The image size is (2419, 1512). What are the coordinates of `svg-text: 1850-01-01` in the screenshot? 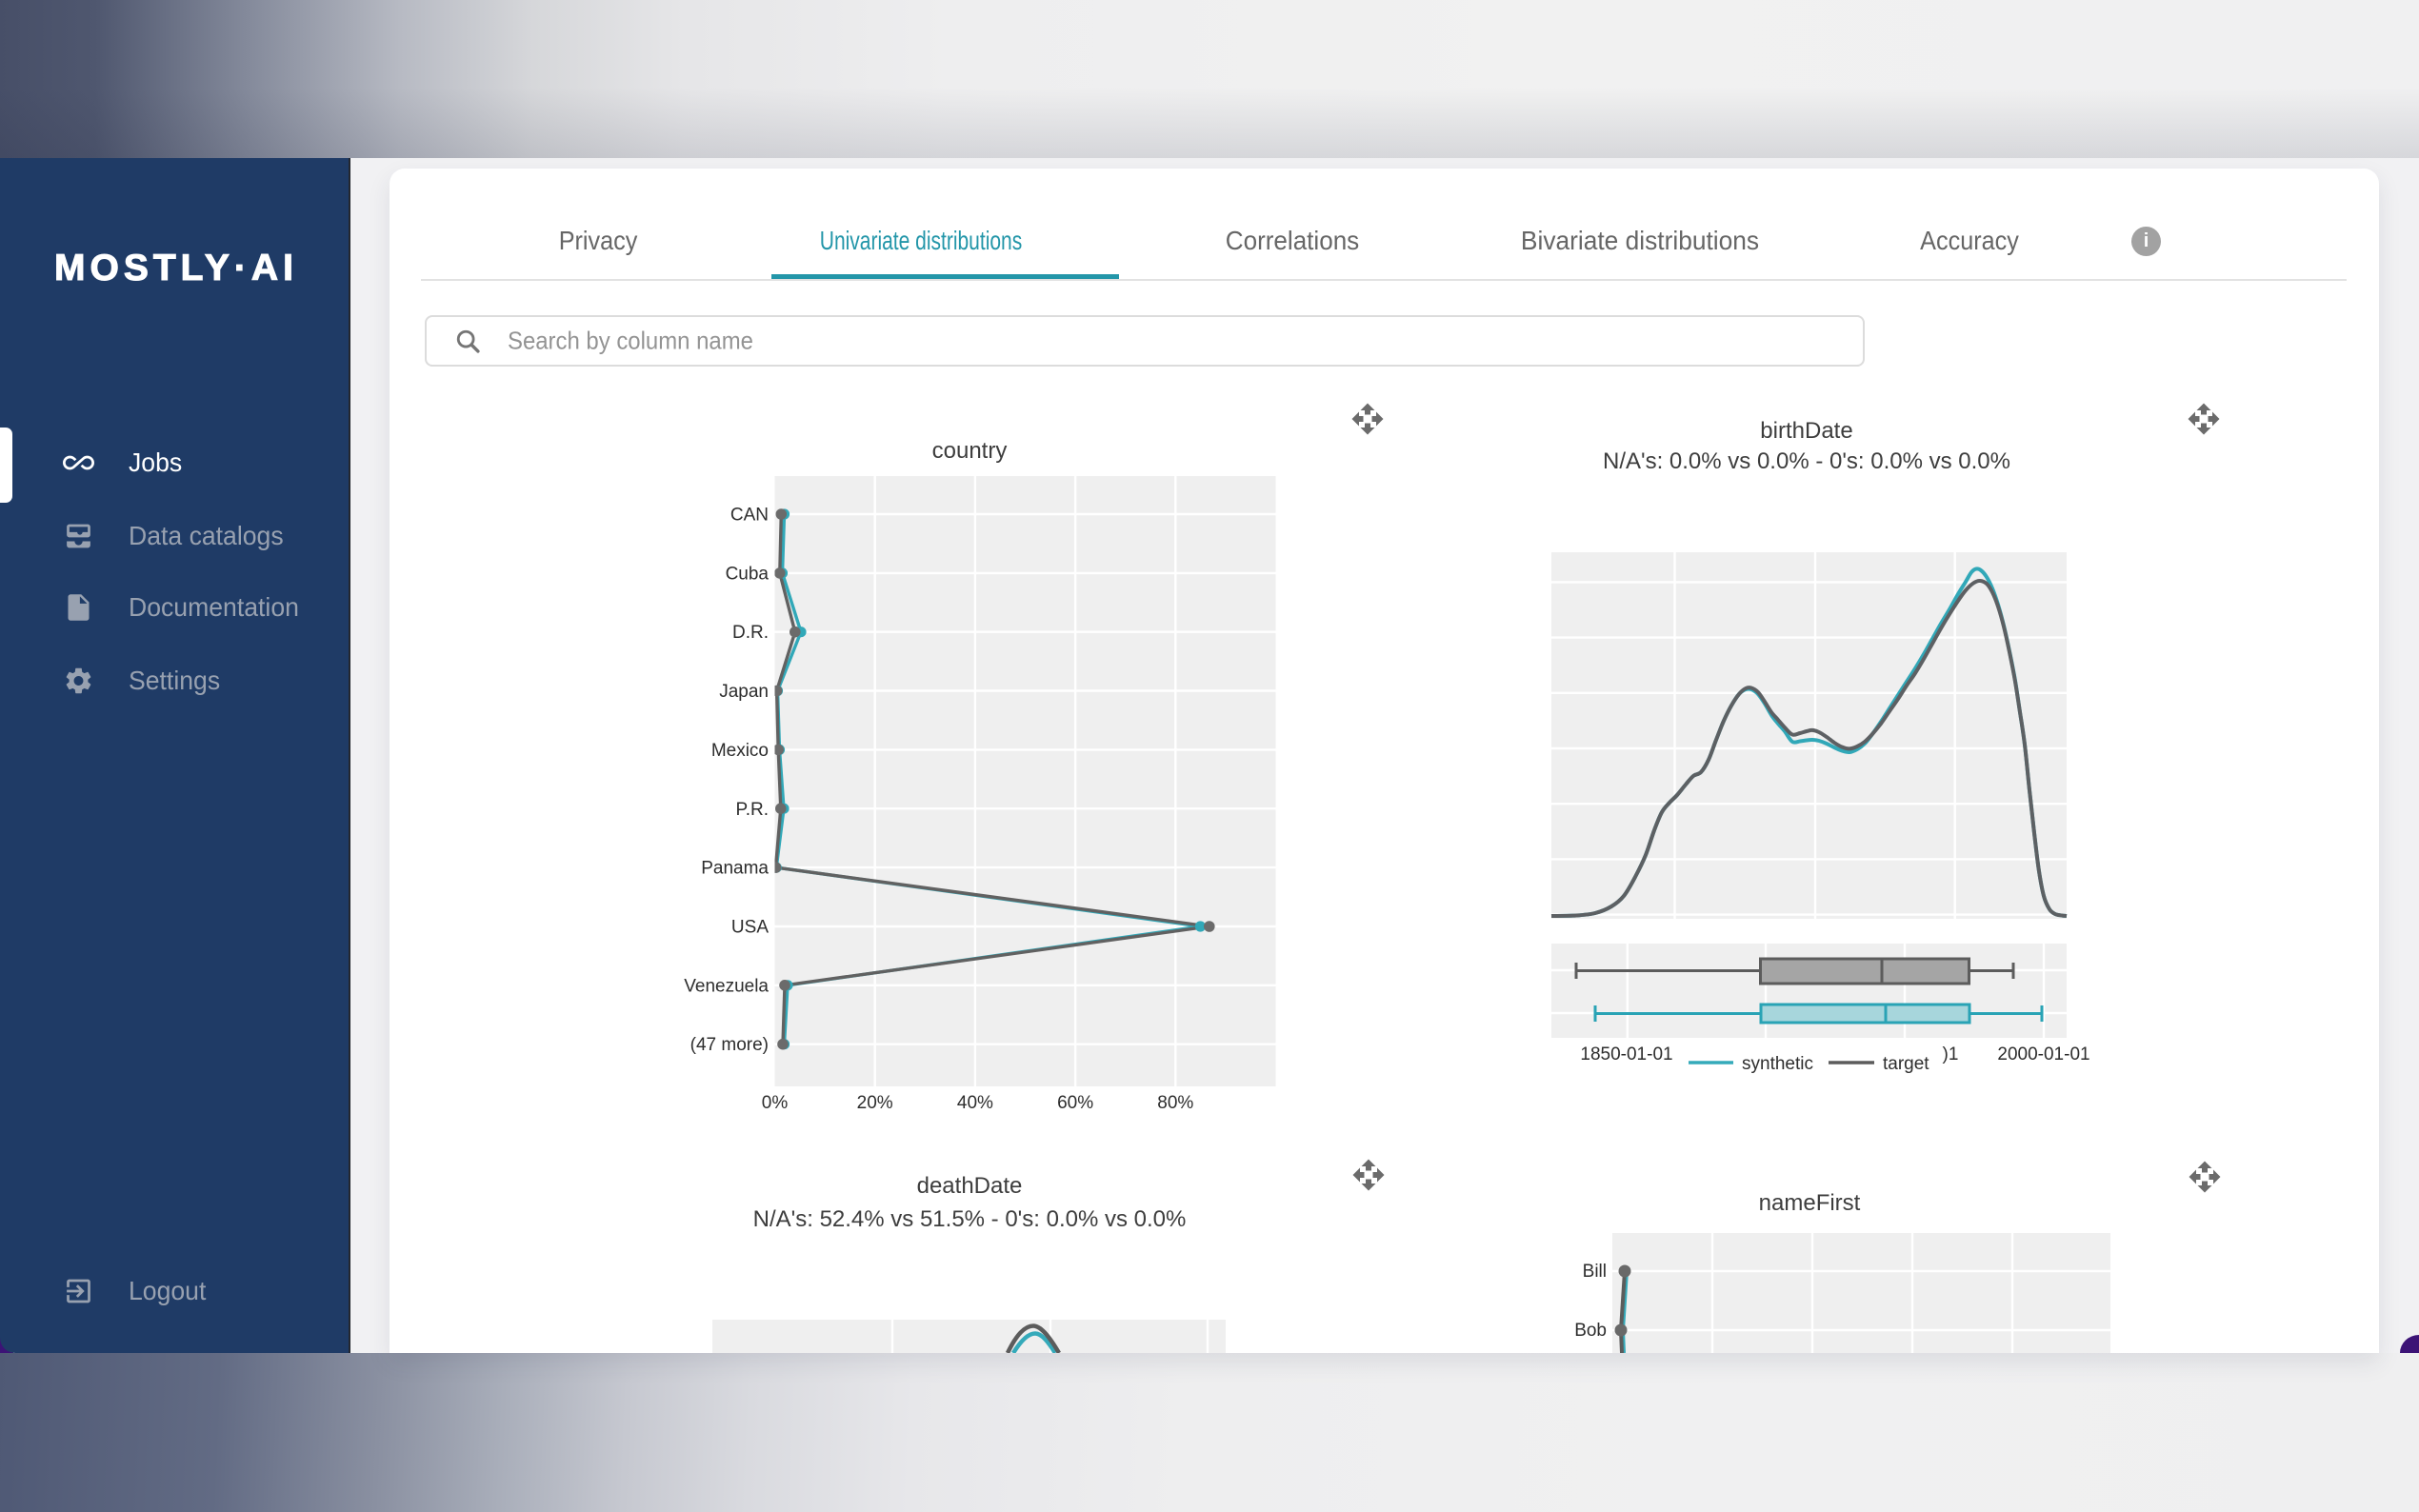 It's located at (1626, 1054).